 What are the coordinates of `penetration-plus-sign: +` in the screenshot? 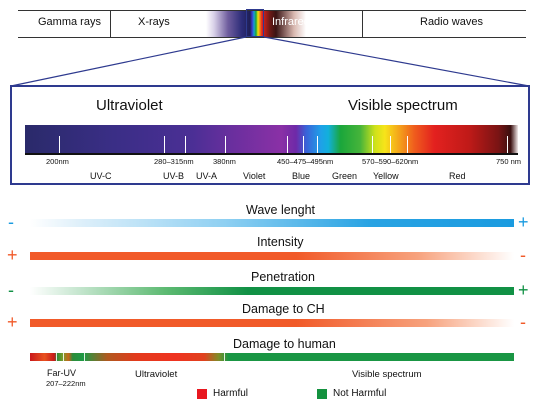 It's located at (523, 290).